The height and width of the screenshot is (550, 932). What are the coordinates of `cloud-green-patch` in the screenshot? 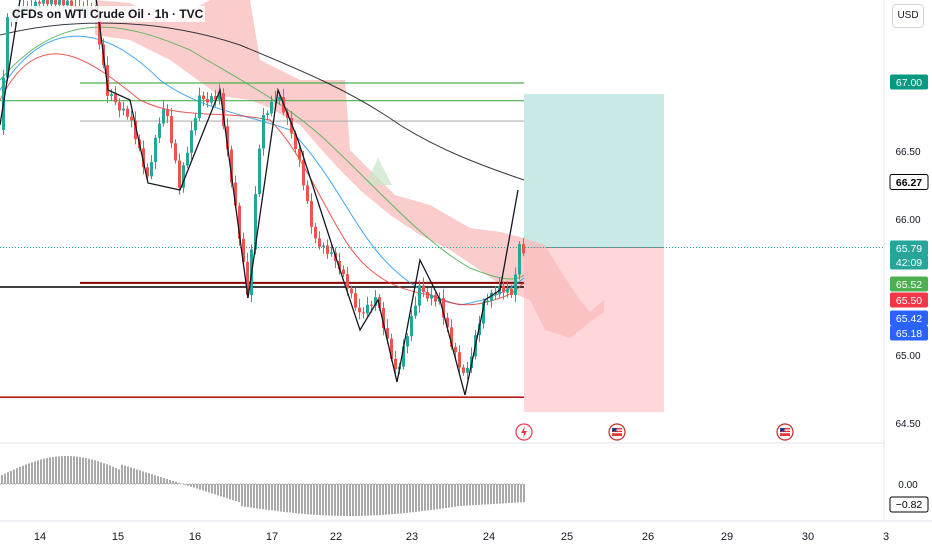 It's located at (378, 171).